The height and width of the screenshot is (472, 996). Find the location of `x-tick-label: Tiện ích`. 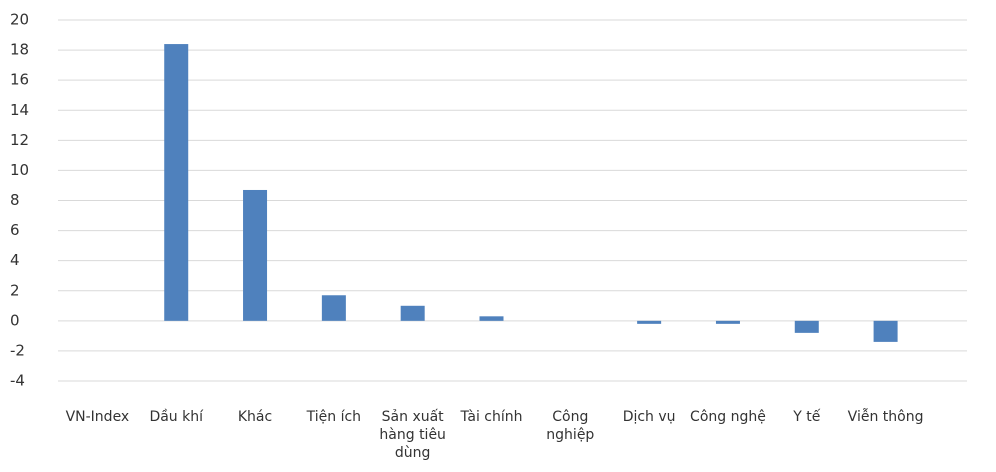

x-tick-label: Tiện ích is located at coordinates (334, 417).